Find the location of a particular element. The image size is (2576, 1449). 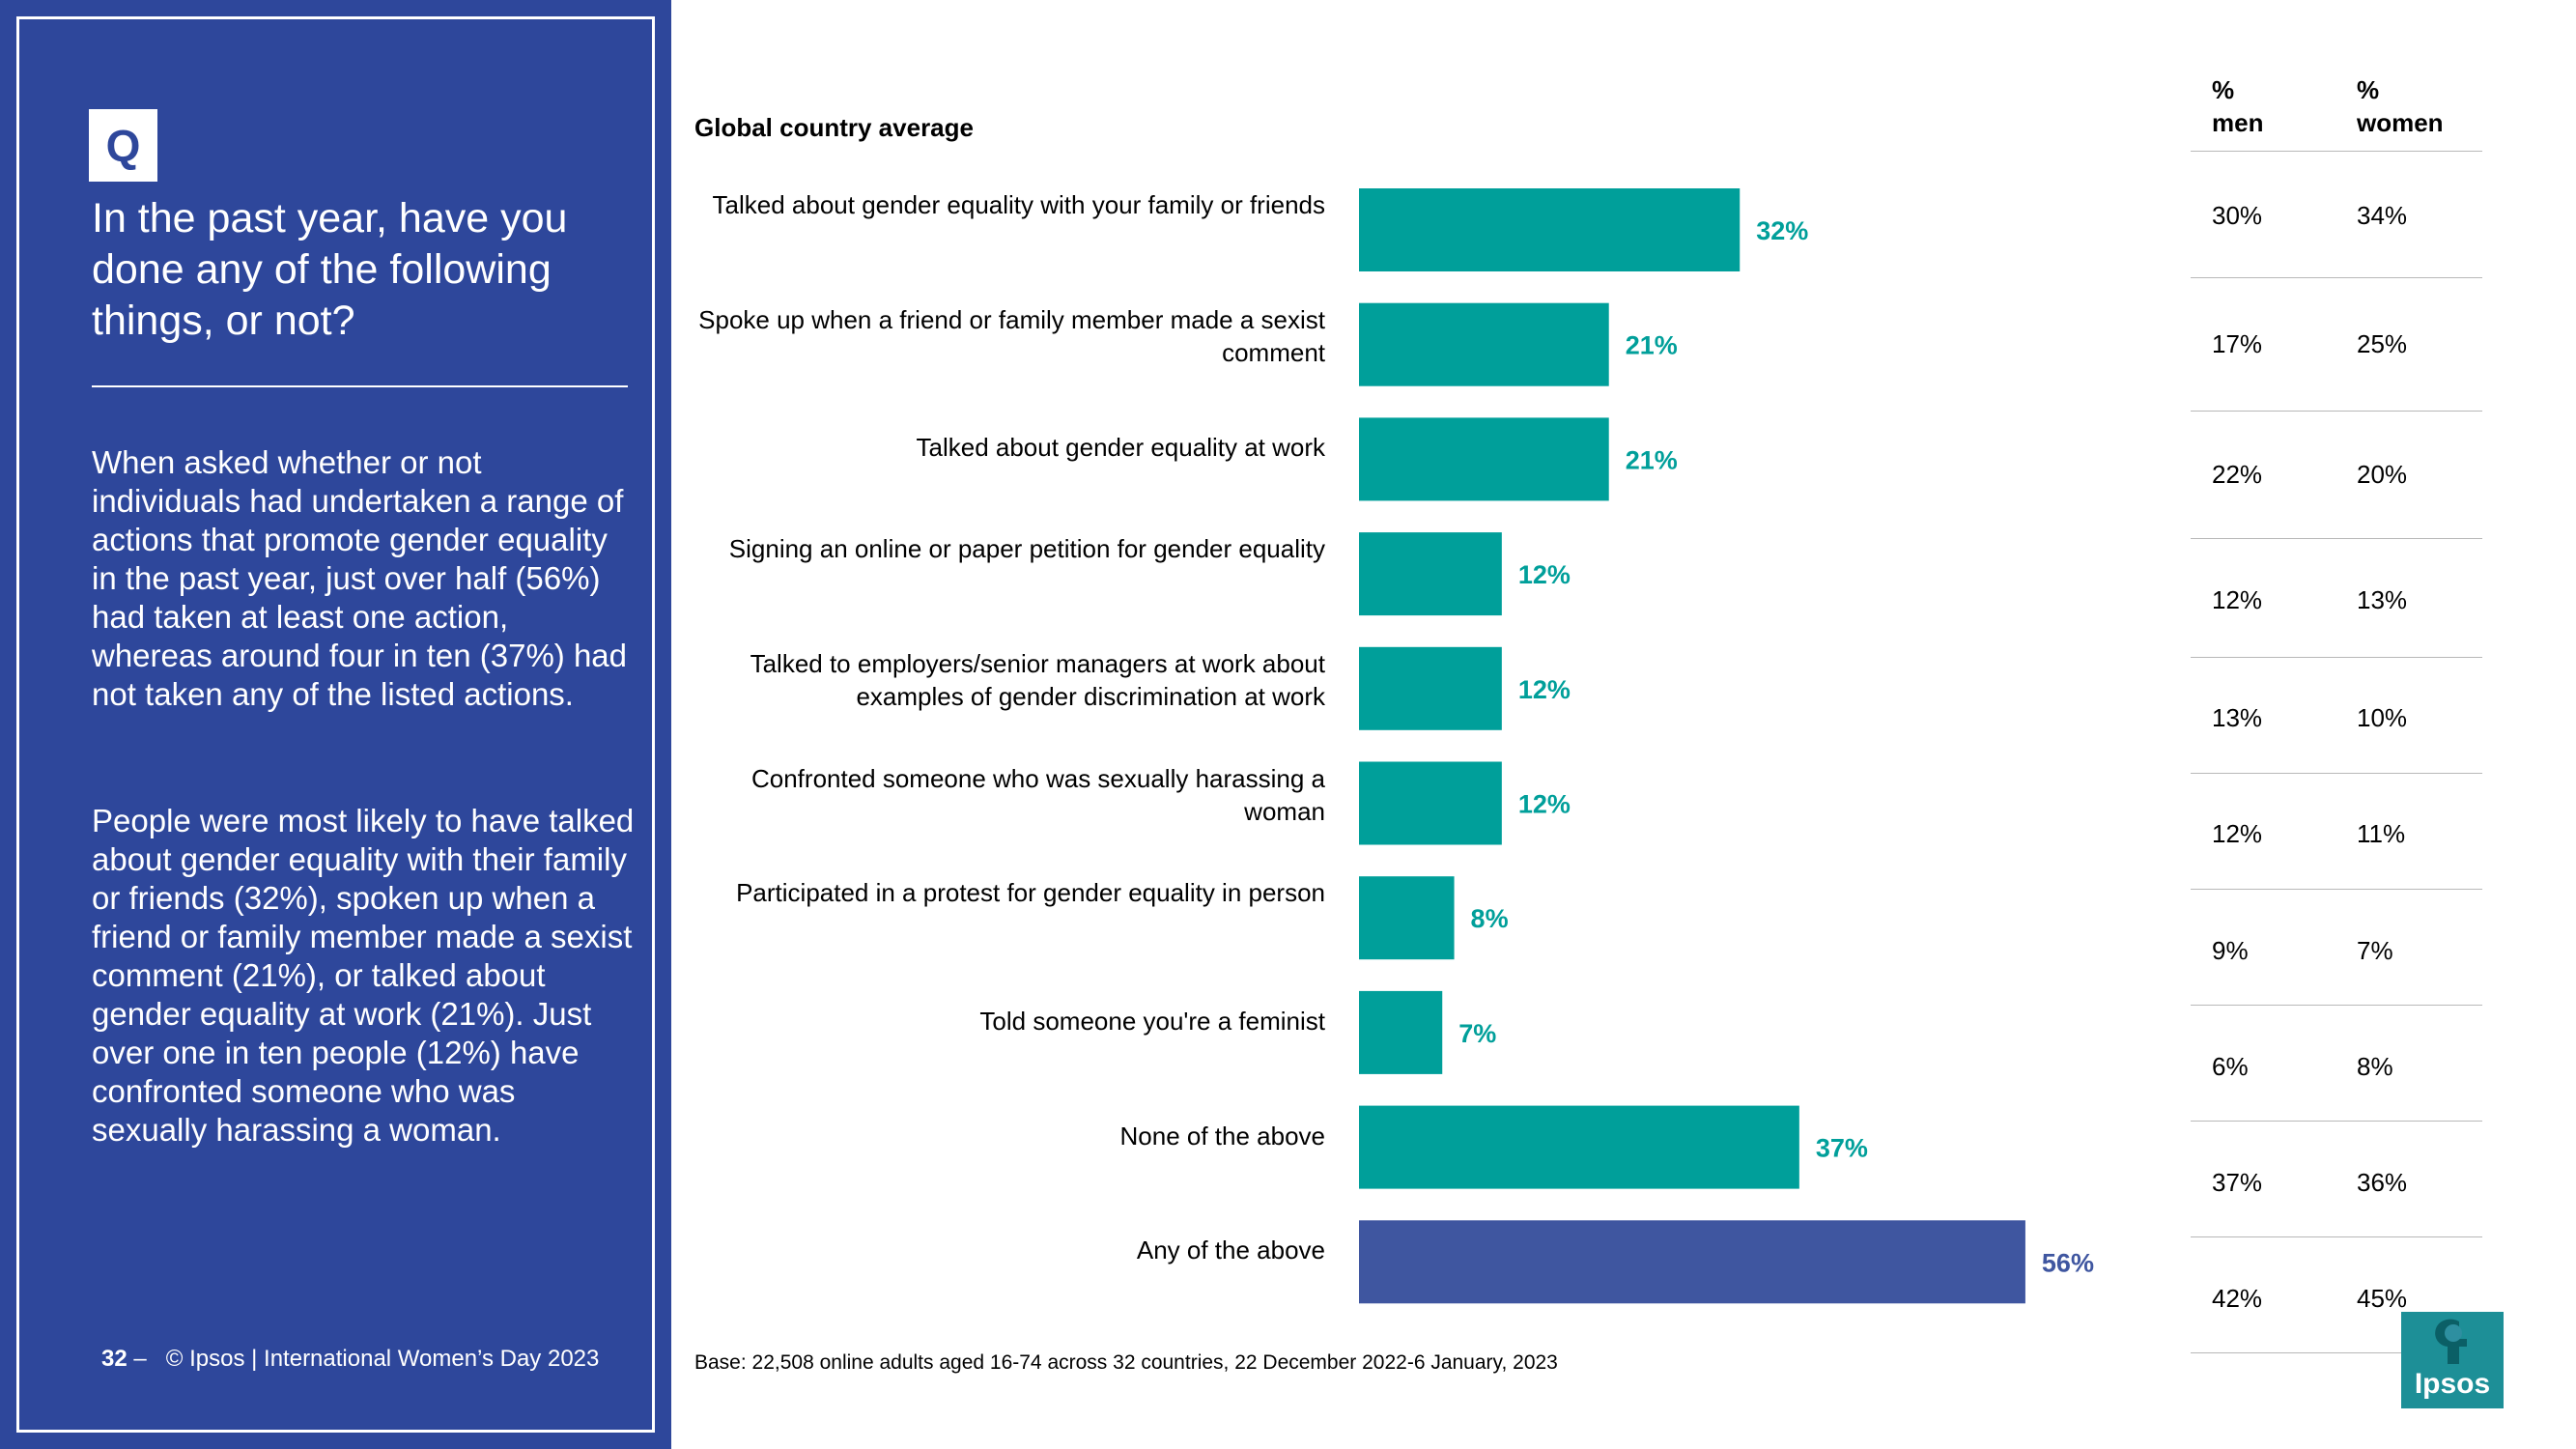

footer-copyright: © Ipsos | International Women’s Day 2023 is located at coordinates (382, 1359).